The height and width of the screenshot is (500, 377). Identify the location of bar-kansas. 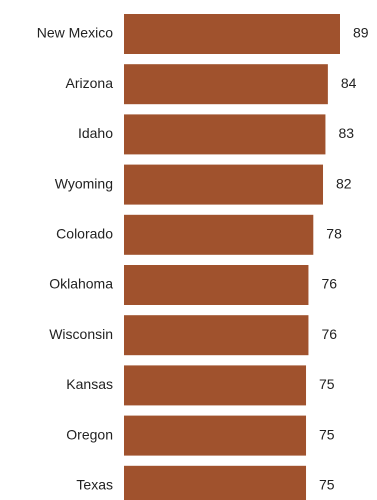
(215, 385).